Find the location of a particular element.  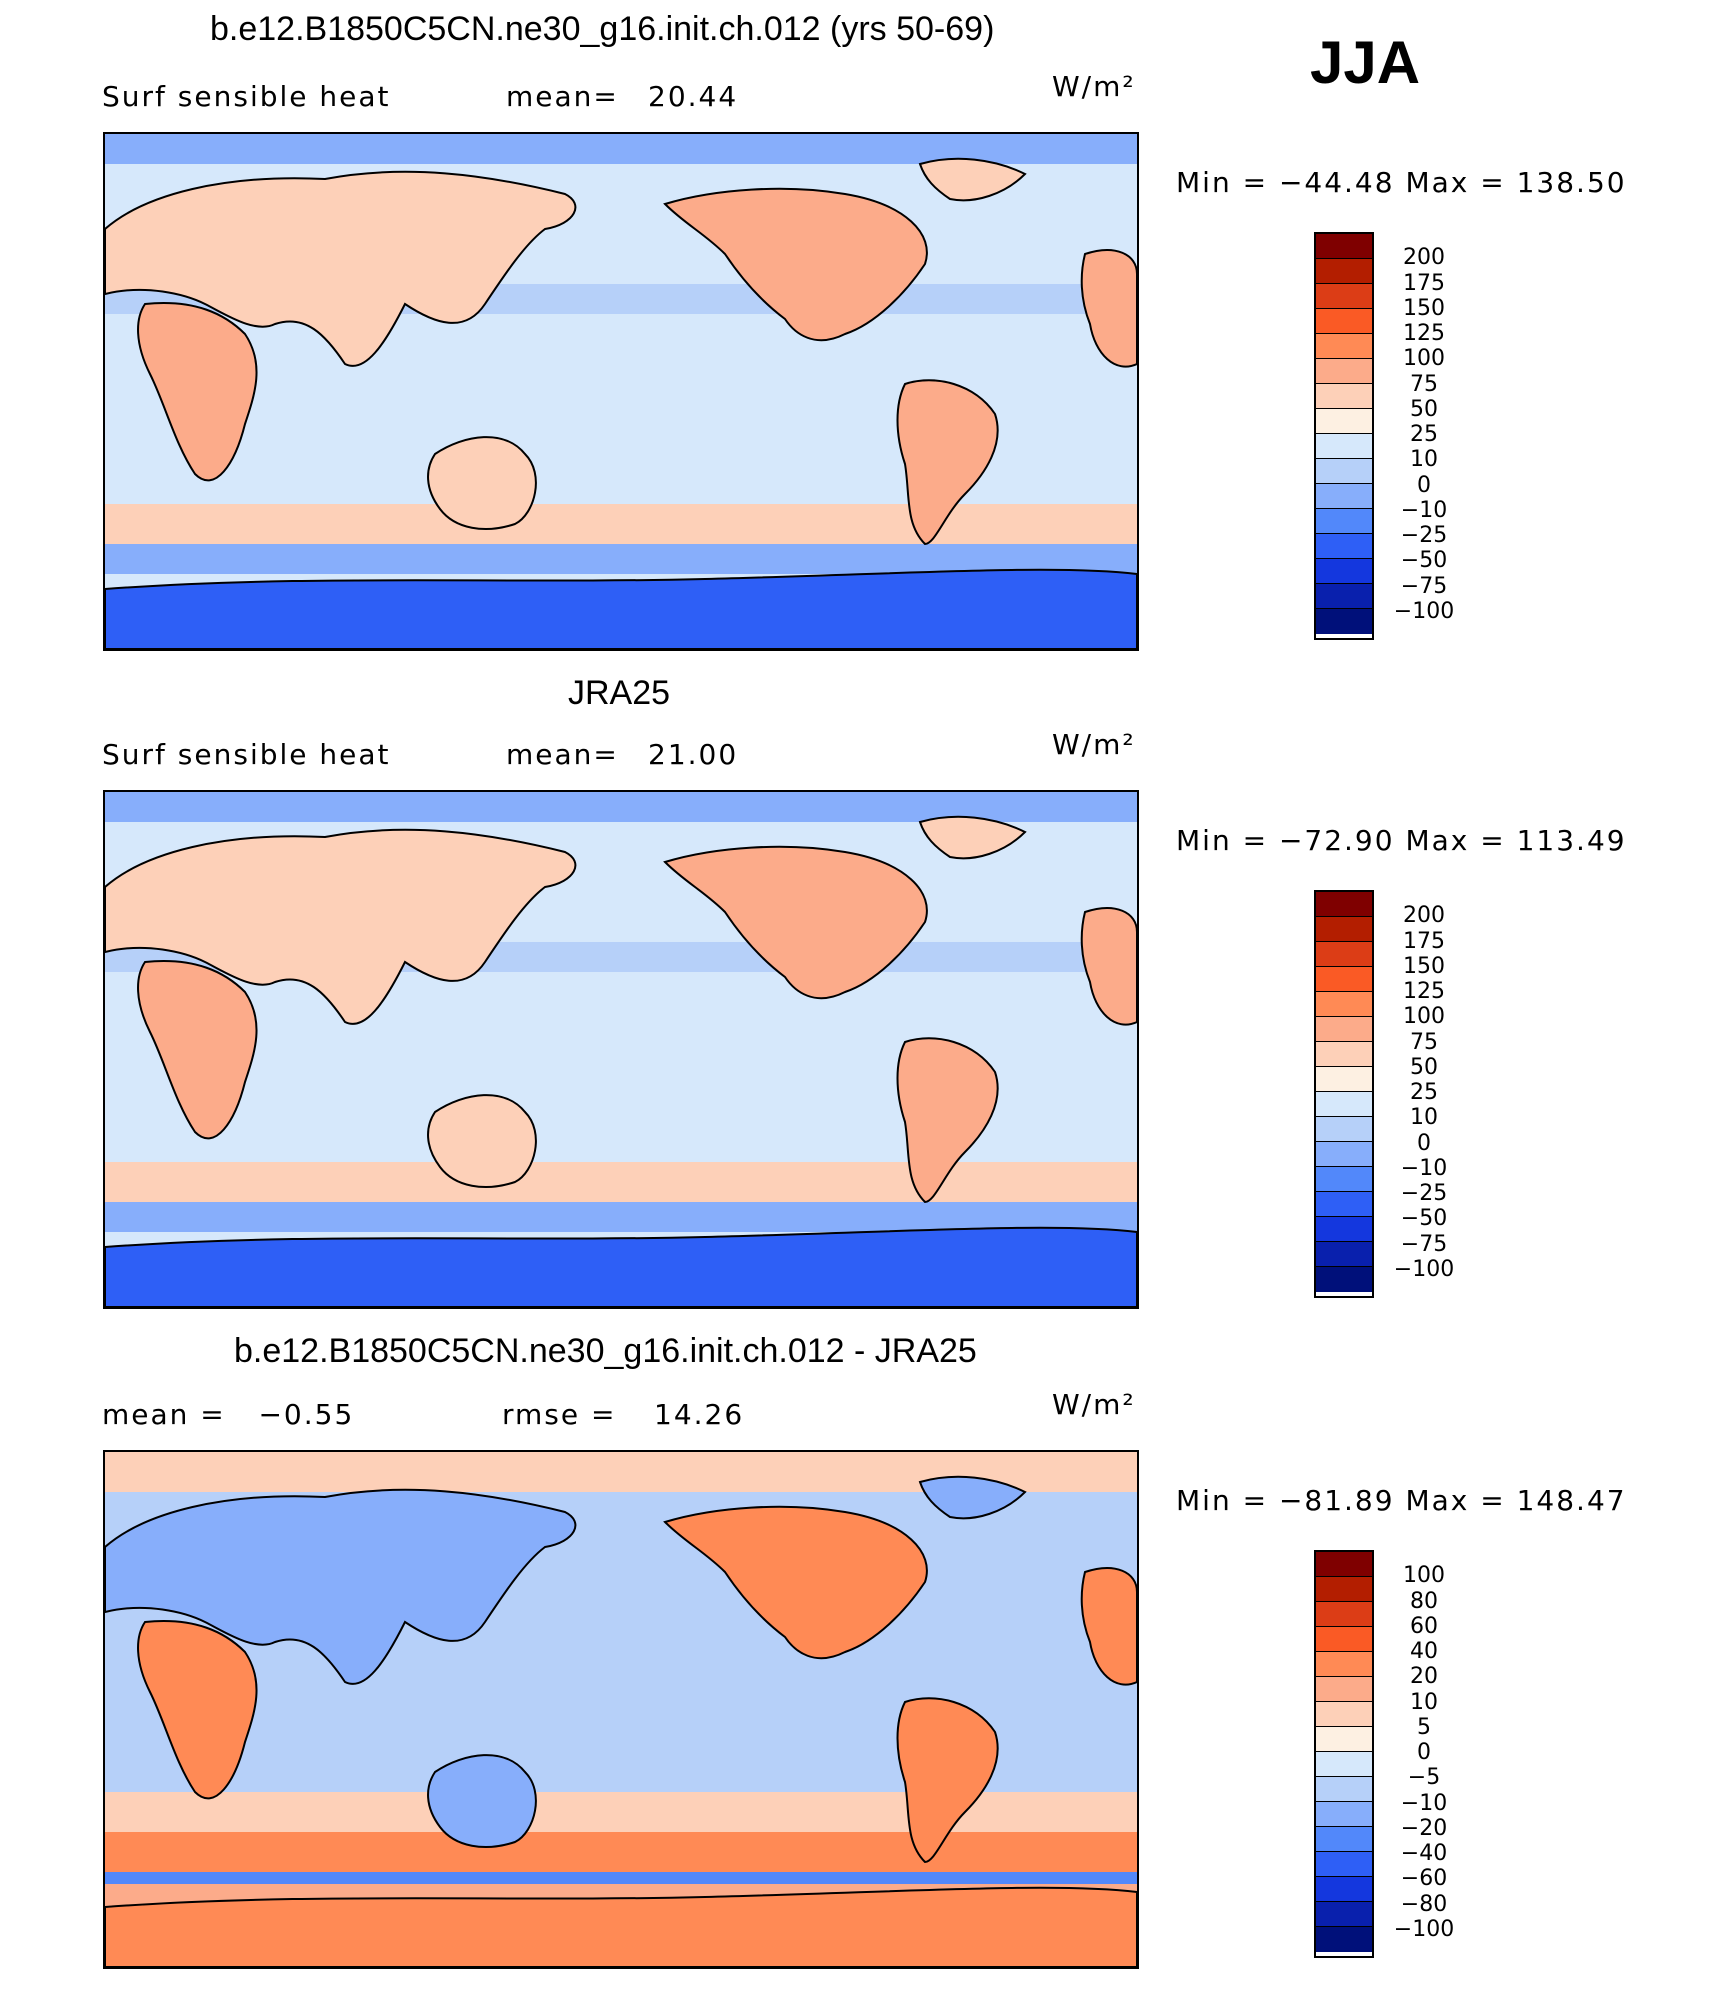

panel-1-variable-label: Surf sensible heat is located at coordinates (246, 96).